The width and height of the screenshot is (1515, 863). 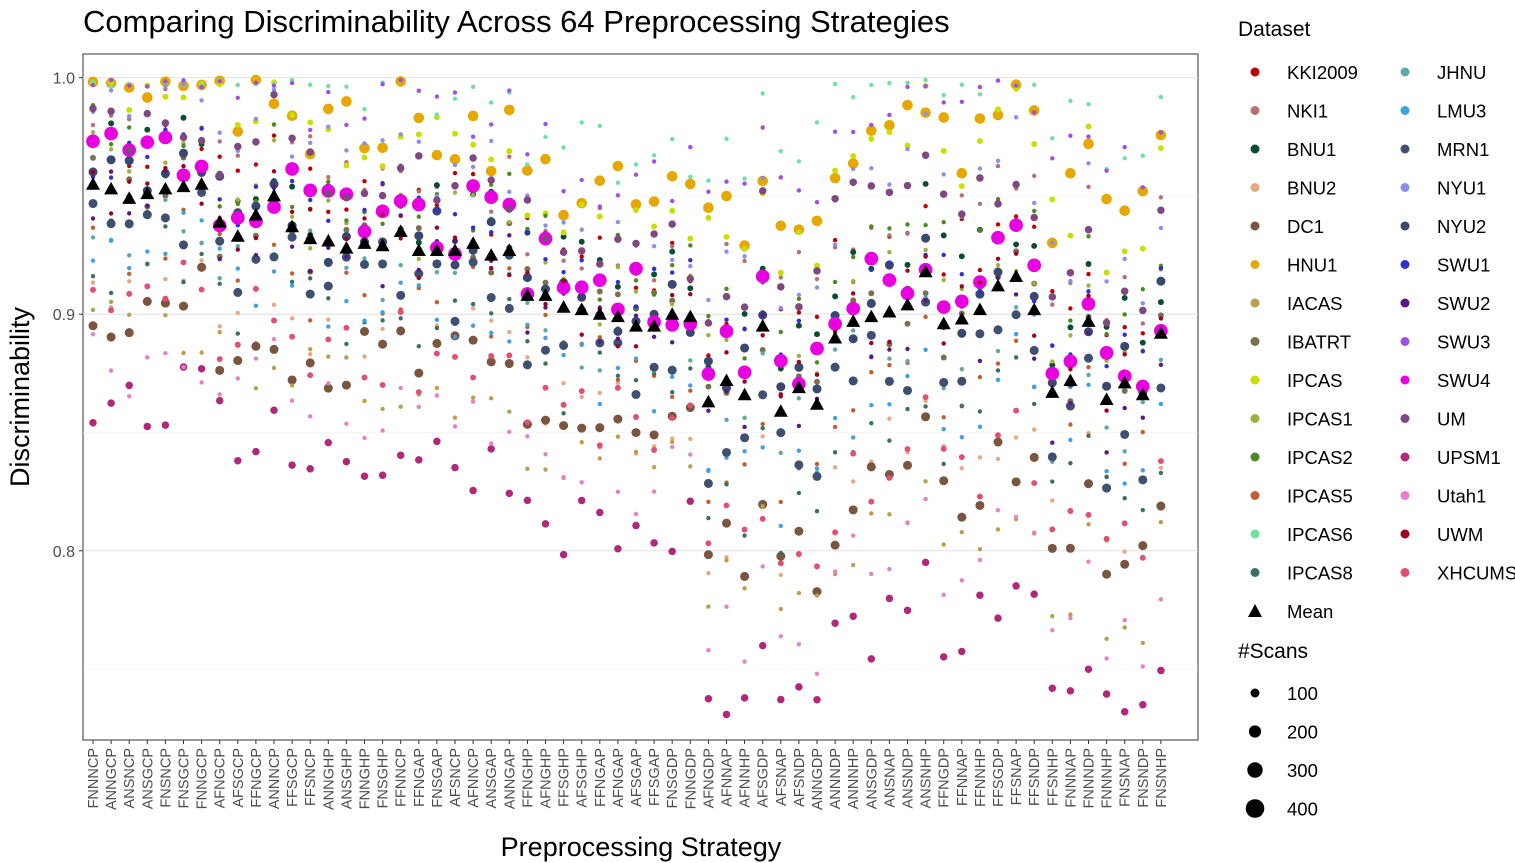 What do you see at coordinates (221, 778) in the screenshot?
I see `x-tick-label: AFNGCP` at bounding box center [221, 778].